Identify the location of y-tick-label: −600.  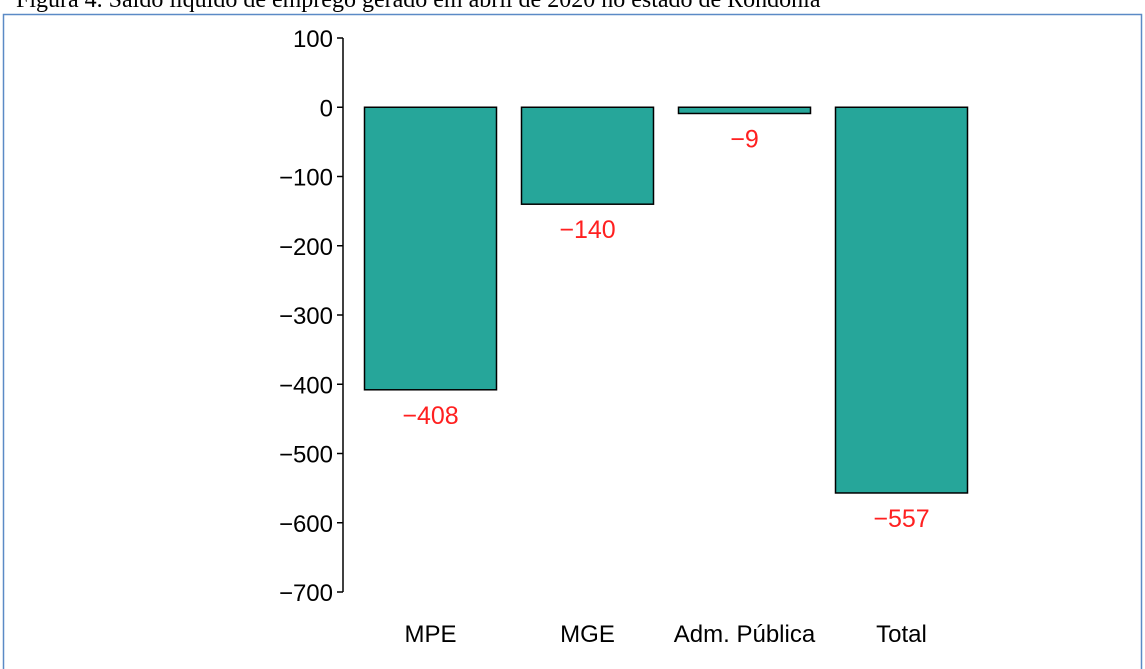
(306, 524).